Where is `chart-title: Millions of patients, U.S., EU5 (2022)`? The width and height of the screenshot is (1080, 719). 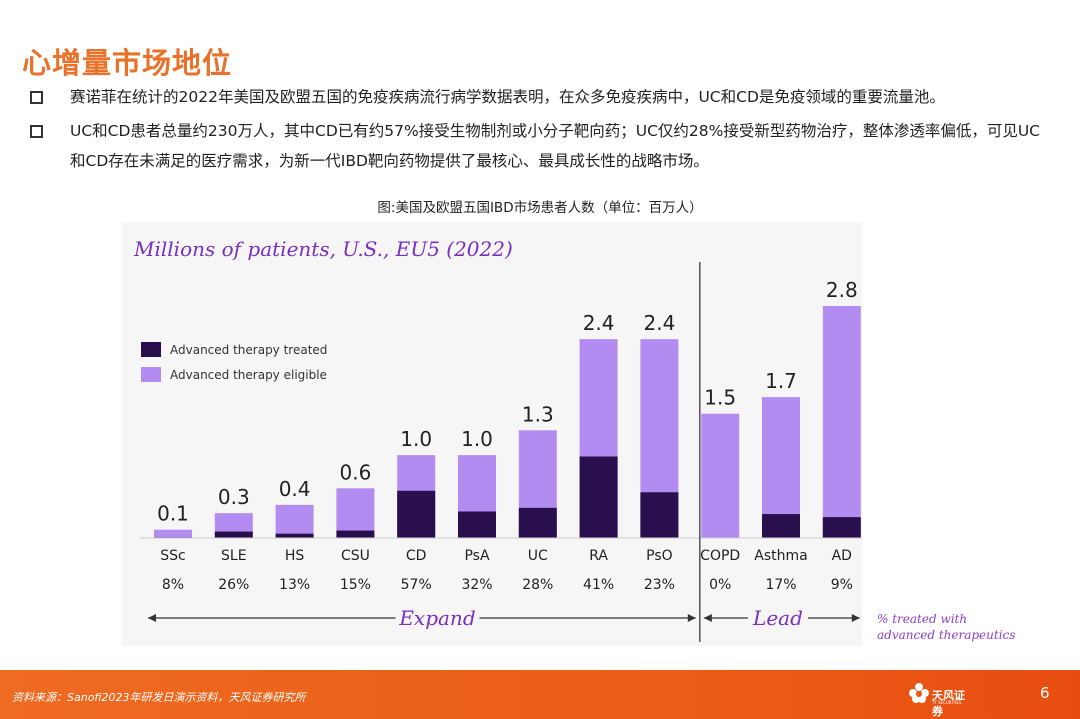 chart-title: Millions of patients, U.S., EU5 (2022) is located at coordinates (323, 249).